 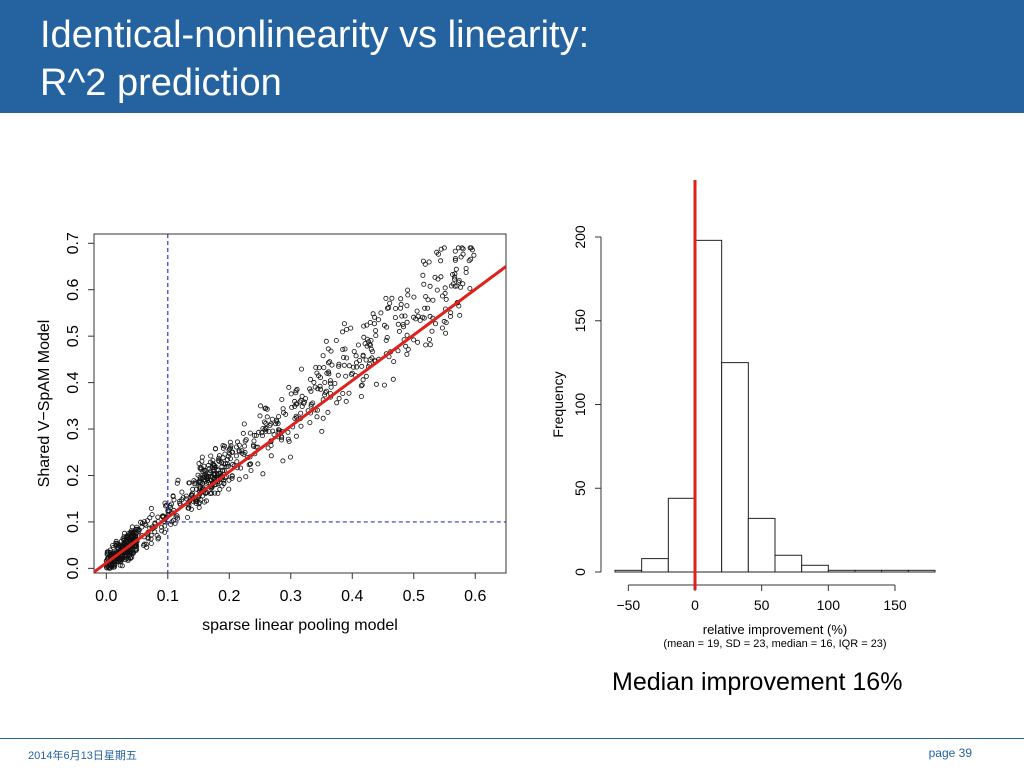 I want to click on x-axis-label: relative improvement (%), so click(x=775, y=629).